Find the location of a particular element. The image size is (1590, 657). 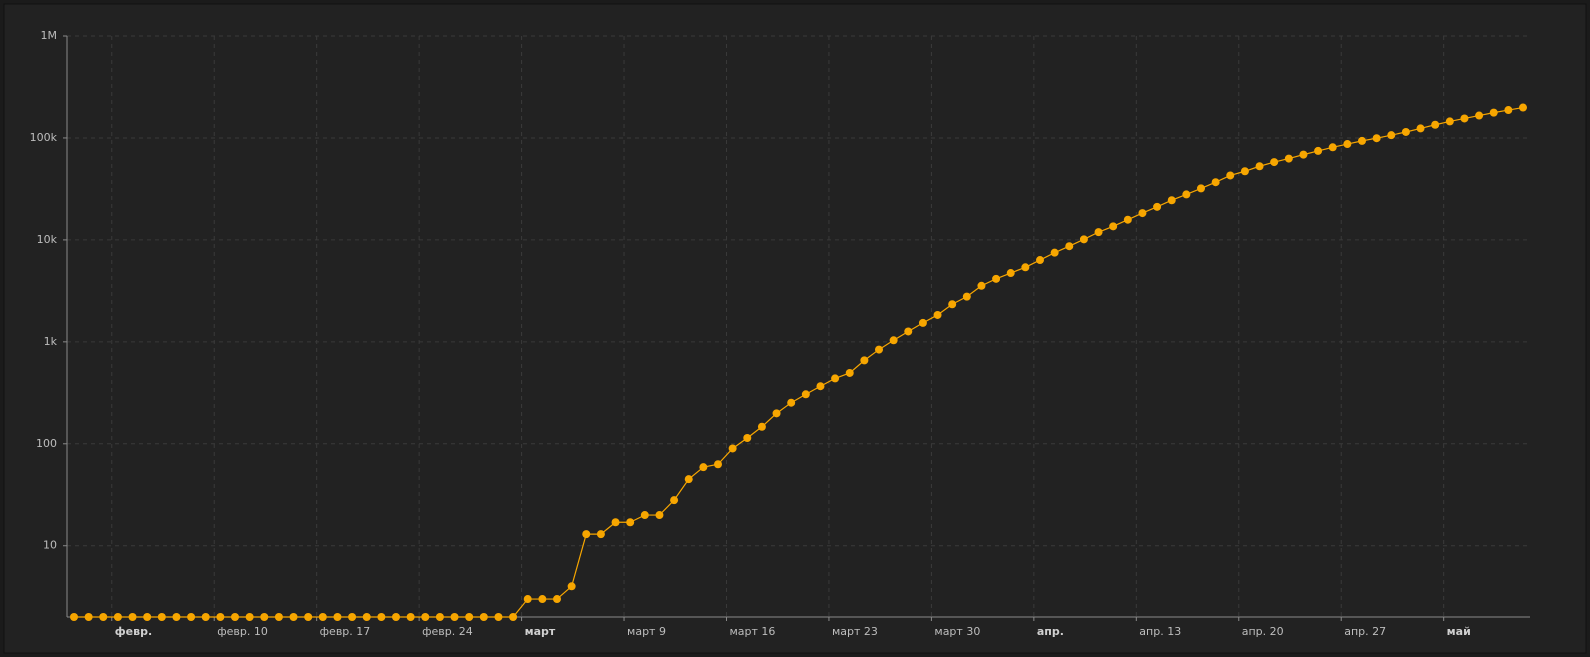

y-tick-label: 100k is located at coordinates (44, 137).